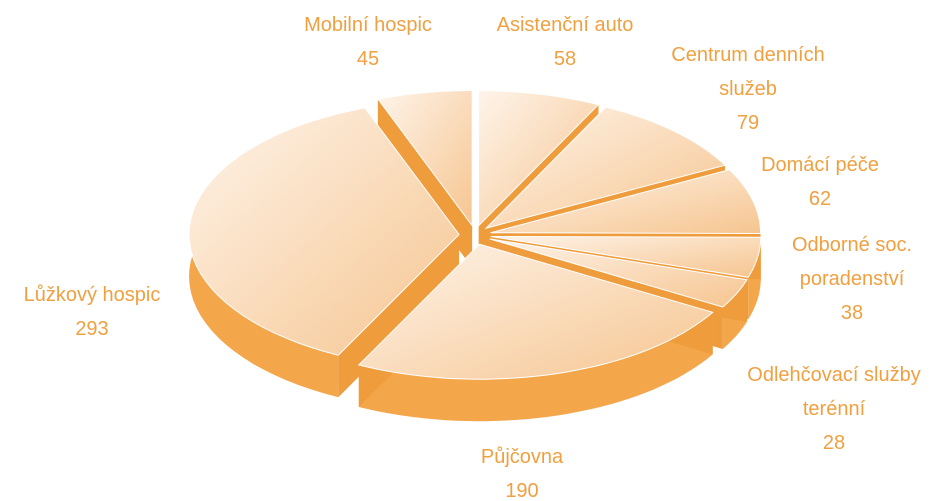 This screenshot has height=501, width=939. I want to click on category-label: Odlehčovací služby terénní, so click(834, 392).